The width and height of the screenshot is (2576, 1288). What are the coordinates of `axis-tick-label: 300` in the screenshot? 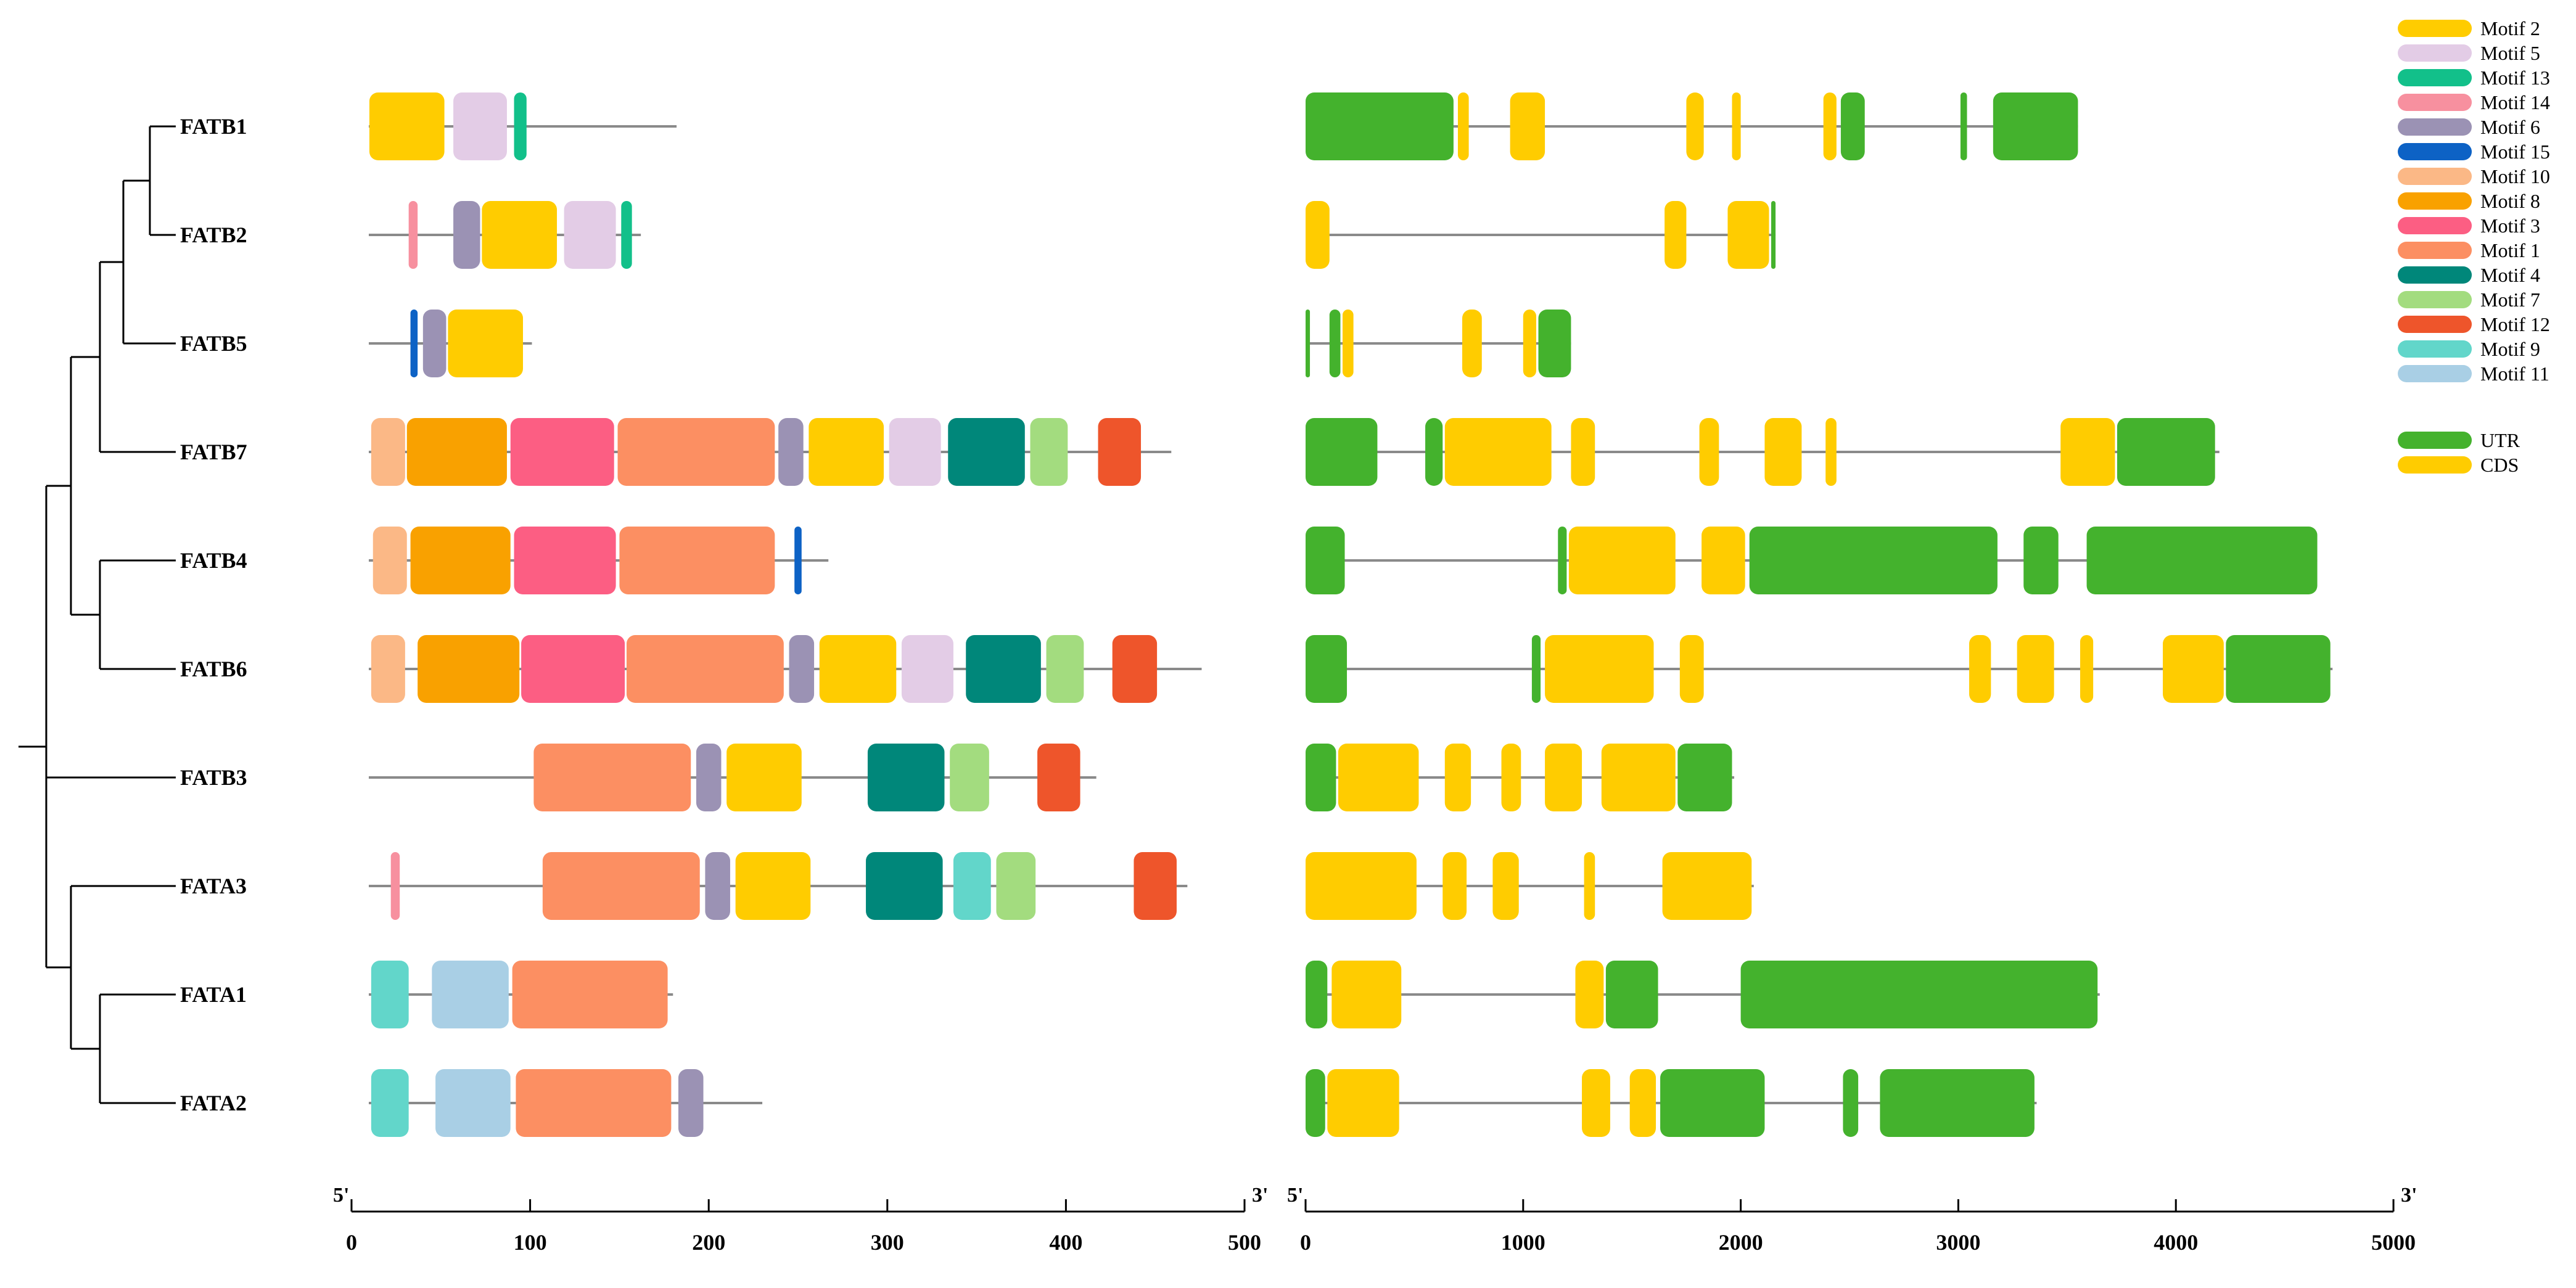 It's located at (887, 1243).